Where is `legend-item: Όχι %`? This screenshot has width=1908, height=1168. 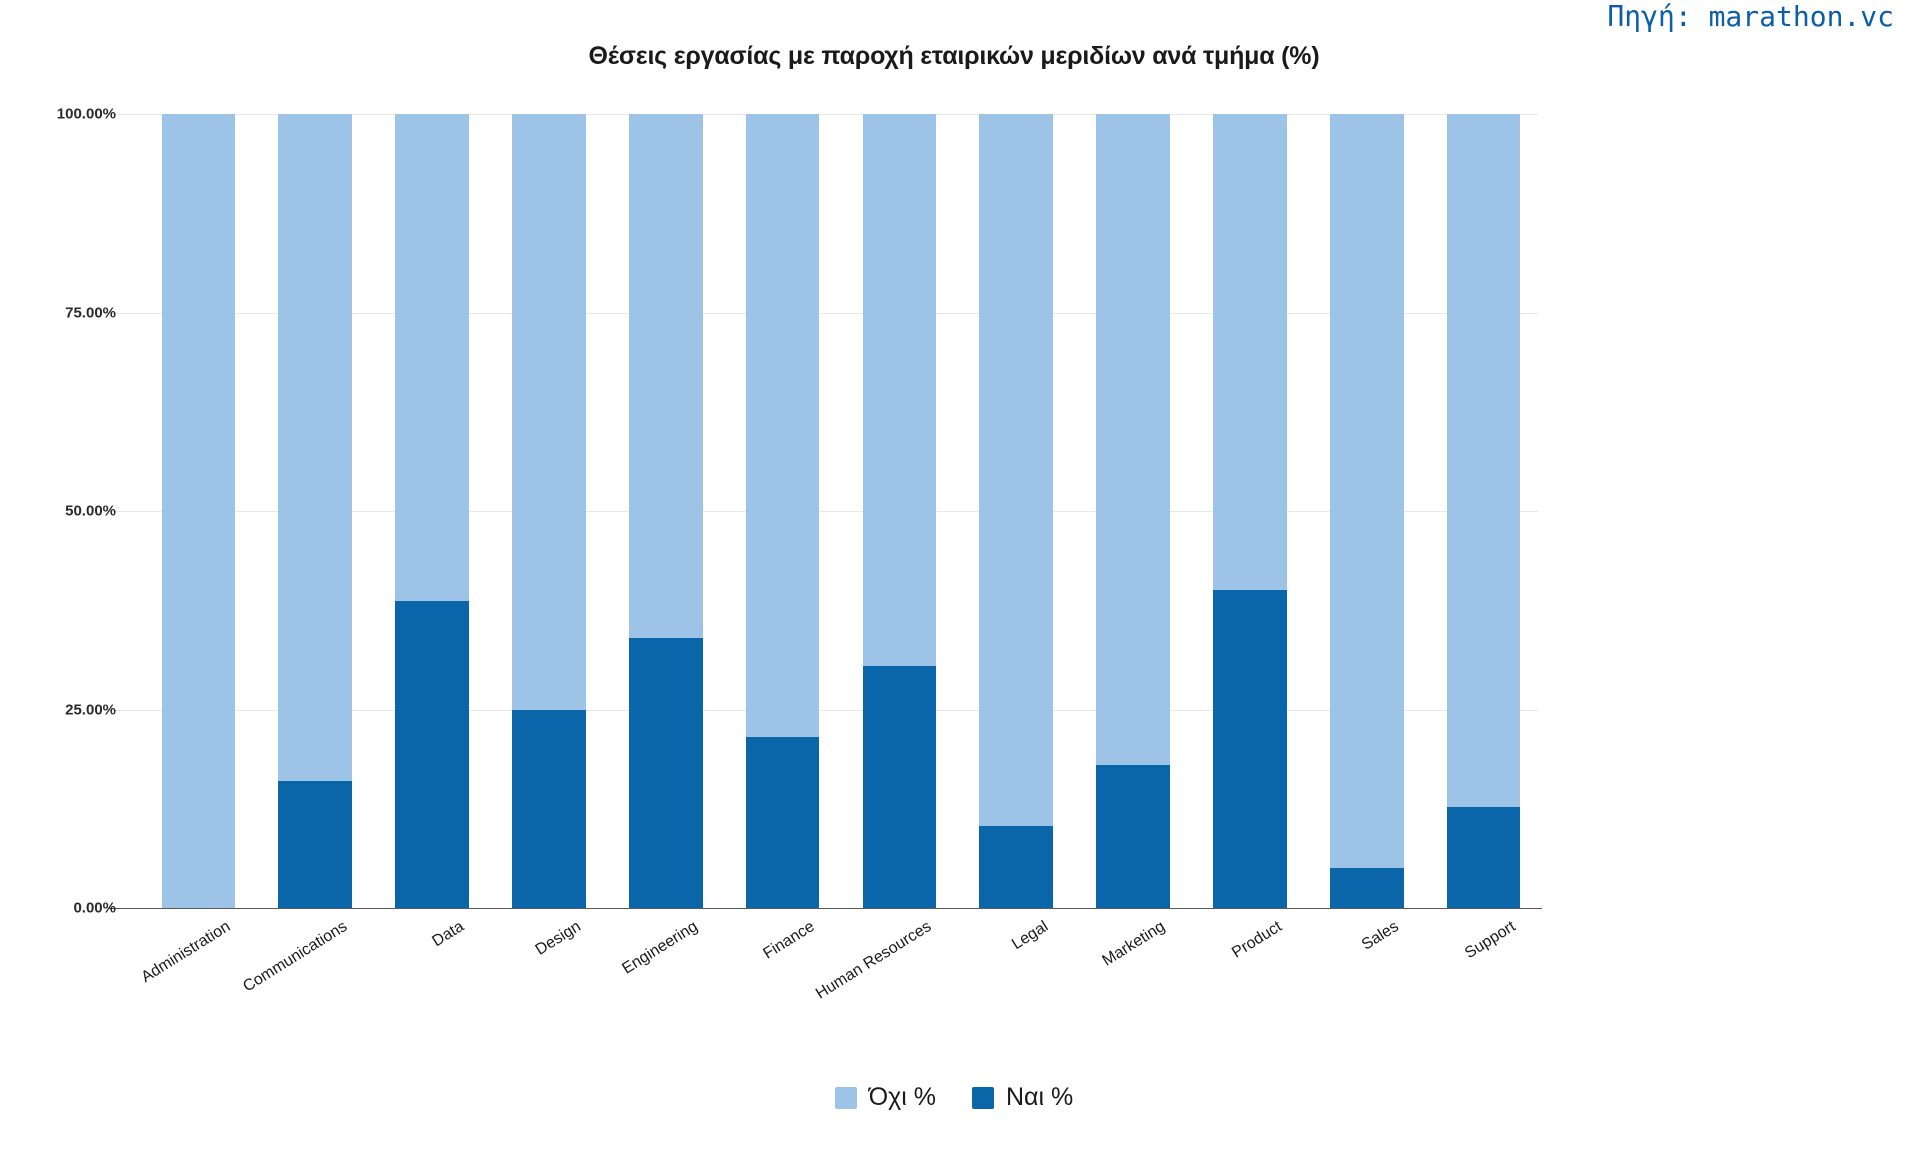
legend-item: Όχι % is located at coordinates (885, 1097).